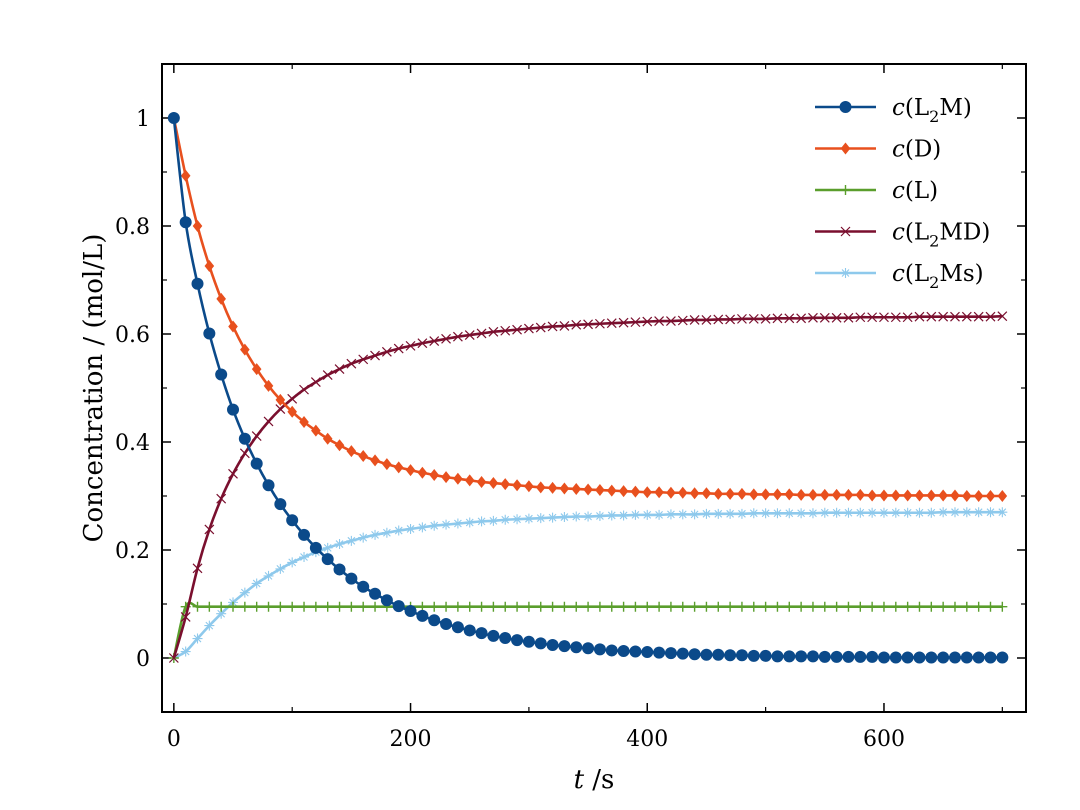 Image resolution: width=1080 pixels, height=810 pixels. I want to click on legend-item: c(L), so click(876, 191).